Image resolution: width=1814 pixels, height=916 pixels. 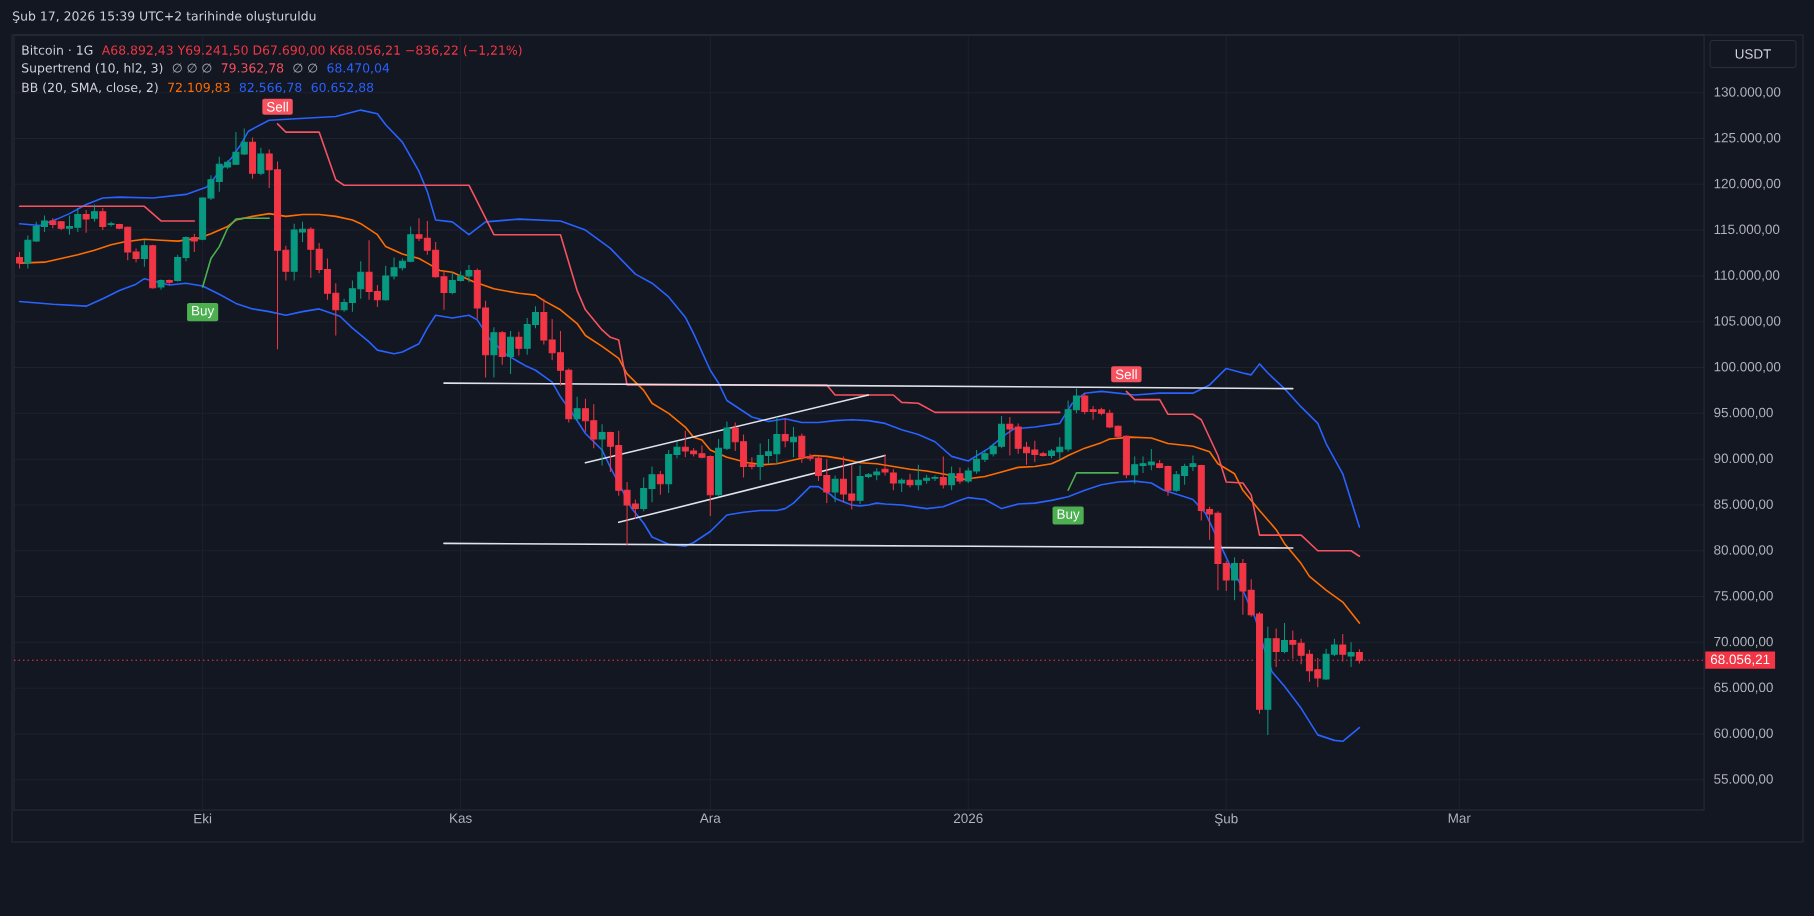 I want to click on x-tick-label: Ara, so click(x=710, y=818).